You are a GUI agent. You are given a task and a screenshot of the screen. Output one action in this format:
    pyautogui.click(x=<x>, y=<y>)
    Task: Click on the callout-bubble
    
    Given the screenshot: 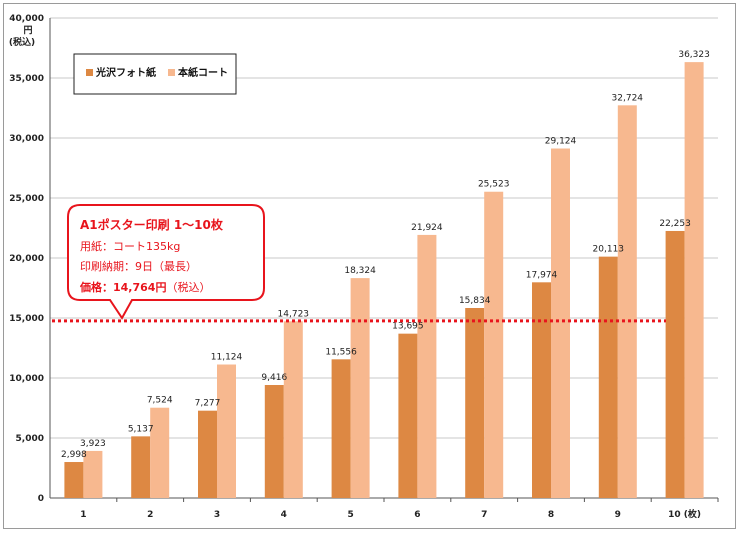 What is the action you would take?
    pyautogui.click(x=166, y=262)
    